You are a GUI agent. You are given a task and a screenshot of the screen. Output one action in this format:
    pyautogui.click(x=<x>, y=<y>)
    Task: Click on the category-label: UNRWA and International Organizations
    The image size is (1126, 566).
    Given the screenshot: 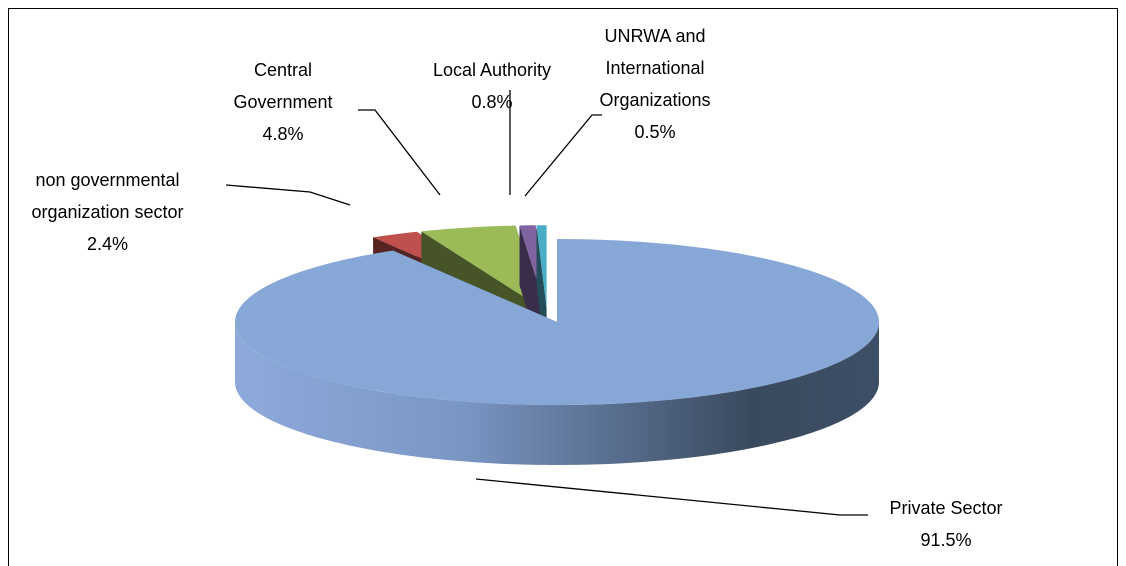 What is the action you would take?
    pyautogui.click(x=655, y=68)
    